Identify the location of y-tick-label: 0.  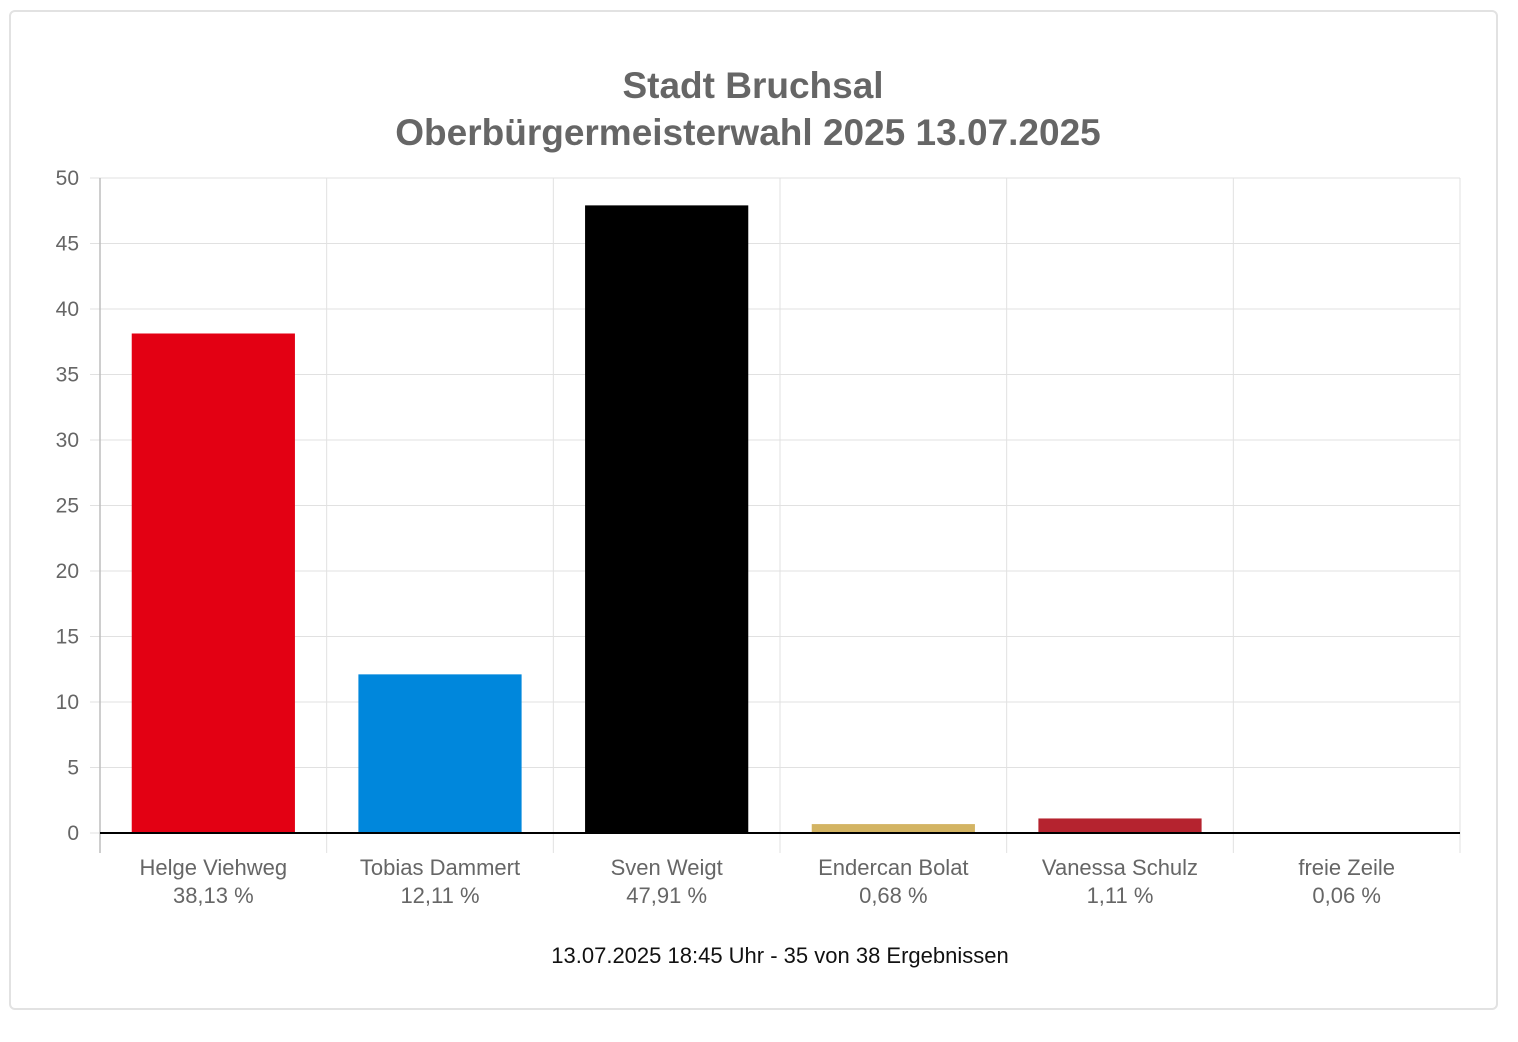
(73, 833).